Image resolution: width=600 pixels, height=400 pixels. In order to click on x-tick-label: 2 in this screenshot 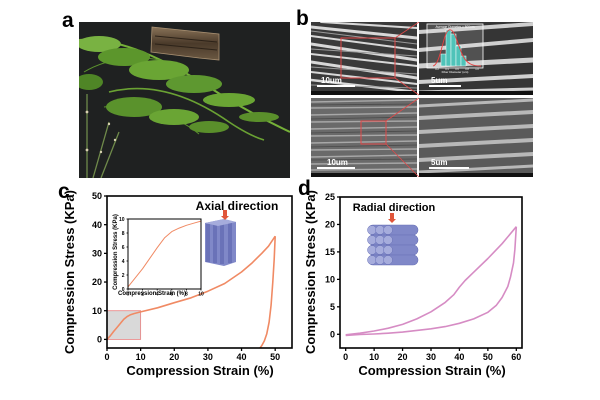, I will do `click(142, 295)`.